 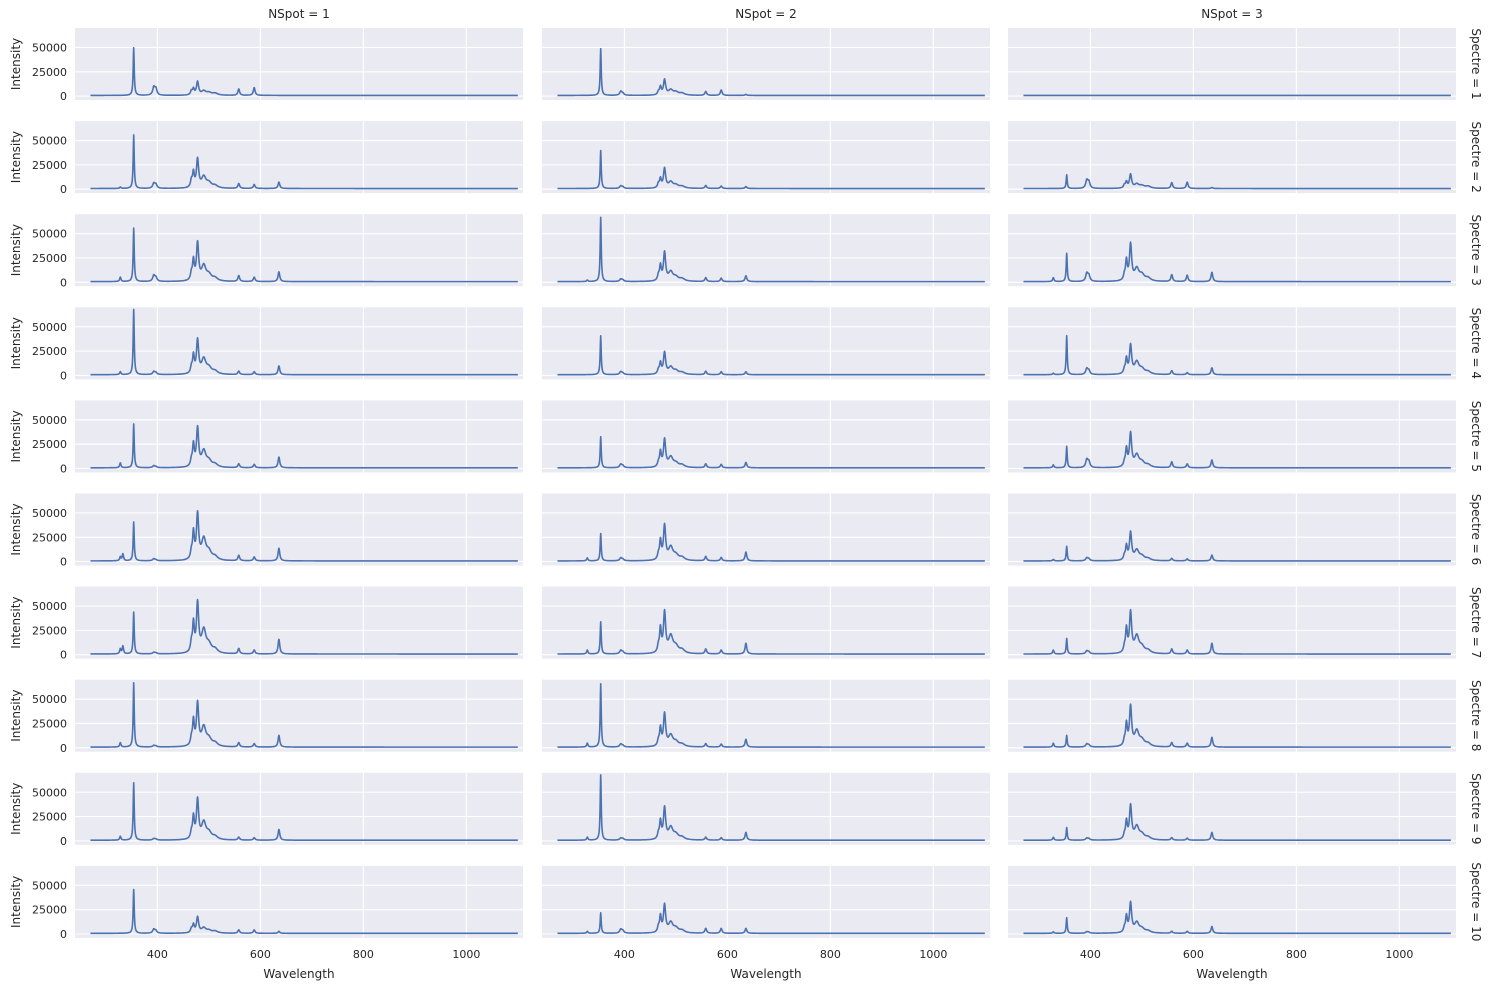 I want to click on facet-panel-r7-c1: 0 25000 50000 Intensity, so click(x=266, y=624).